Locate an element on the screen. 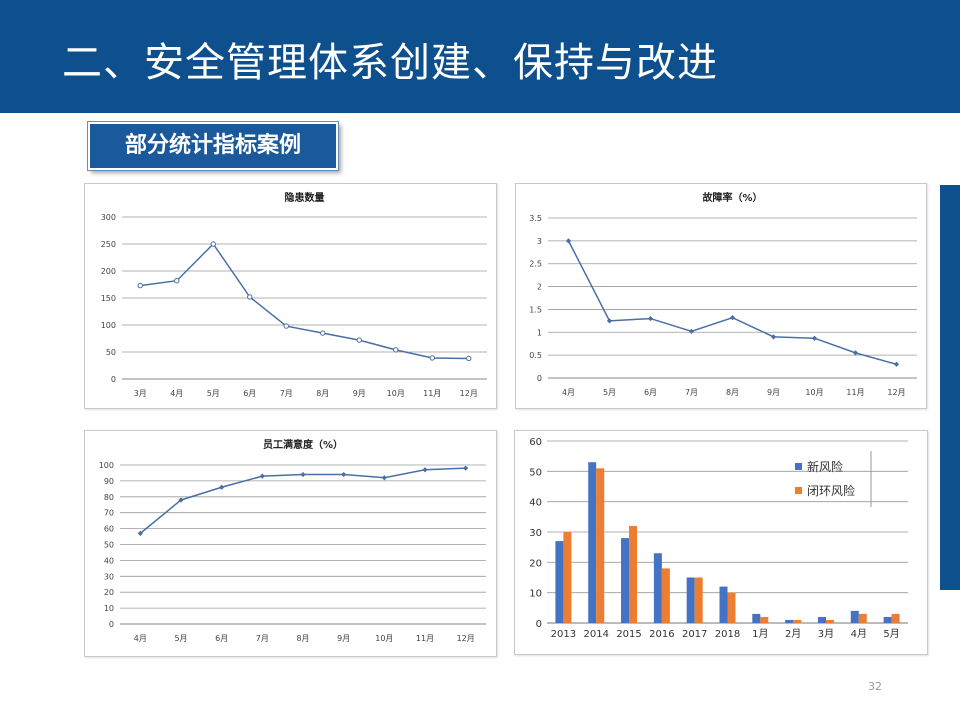 The height and width of the screenshot is (720, 960). y-tick-label: 30 is located at coordinates (109, 576).